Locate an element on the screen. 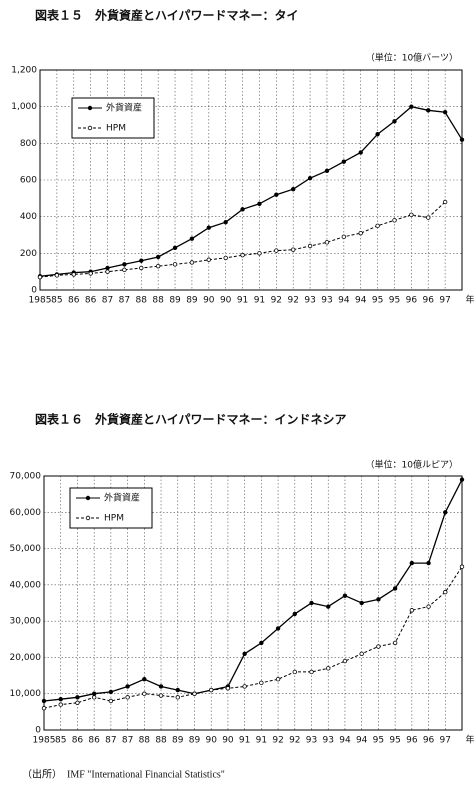  unit-label: （単位：10億ルピア） is located at coordinates (412, 465).